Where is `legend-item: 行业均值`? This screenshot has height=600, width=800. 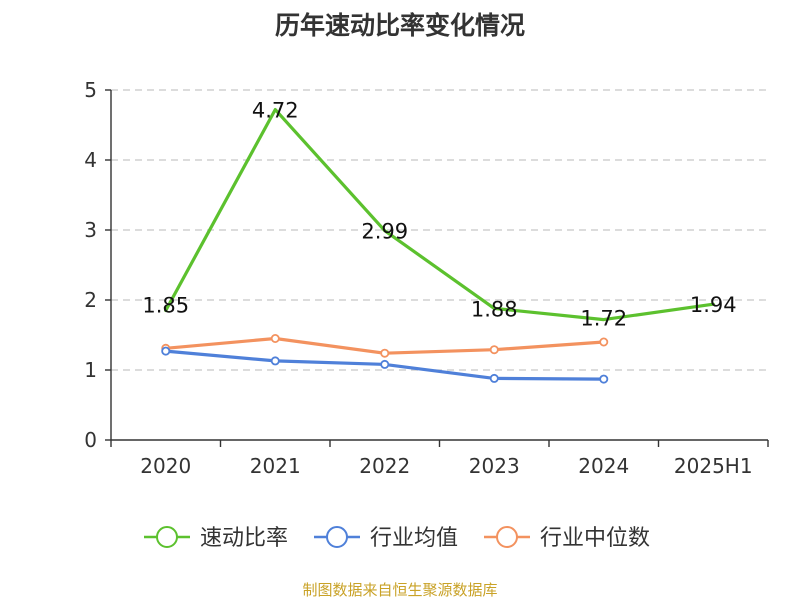 legend-item: 行业均值 is located at coordinates (386, 538).